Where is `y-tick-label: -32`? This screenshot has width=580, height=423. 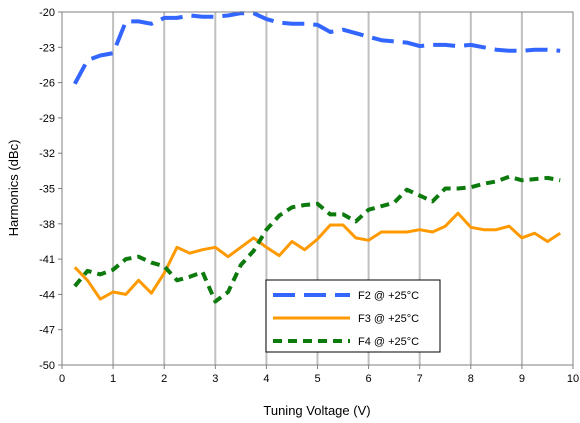
y-tick-label: -32 is located at coordinates (47, 154).